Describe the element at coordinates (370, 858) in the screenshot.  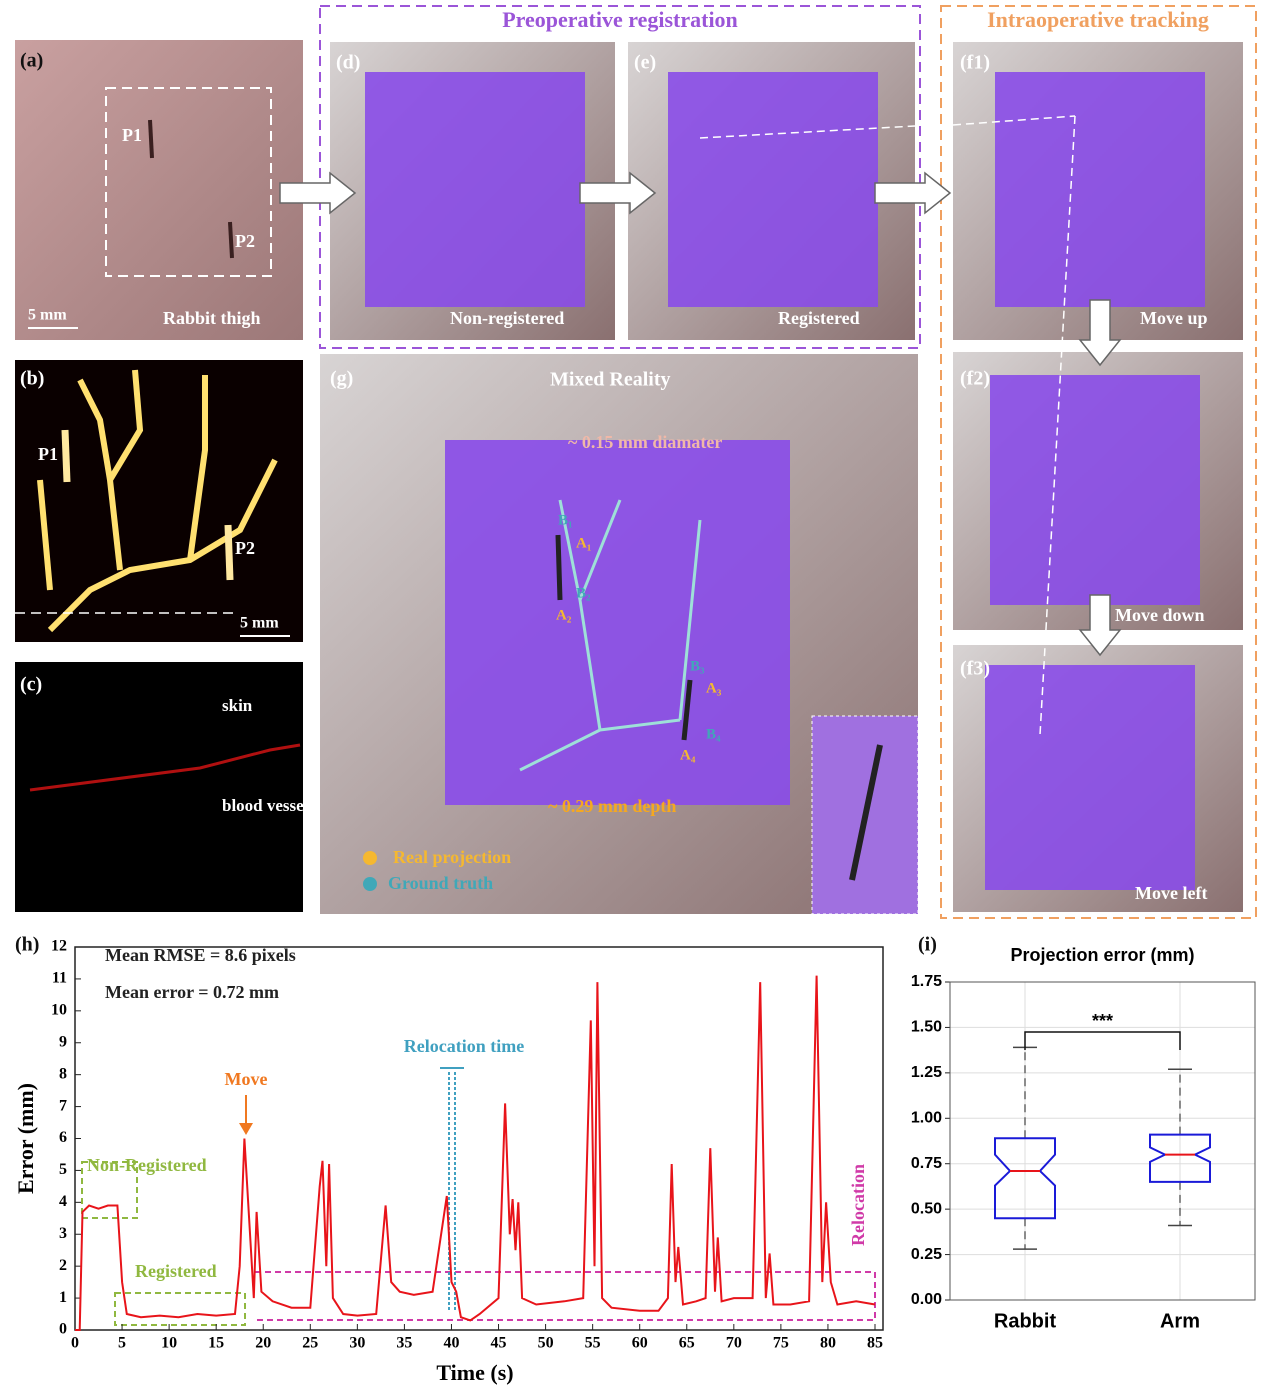
I see `legend-dot` at that location.